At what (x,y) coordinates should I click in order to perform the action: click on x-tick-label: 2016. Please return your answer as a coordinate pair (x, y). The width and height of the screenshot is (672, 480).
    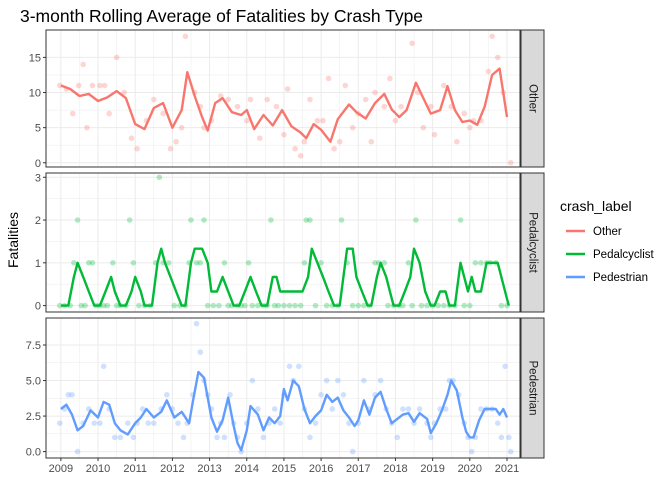
    Looking at the image, I should click on (321, 469).